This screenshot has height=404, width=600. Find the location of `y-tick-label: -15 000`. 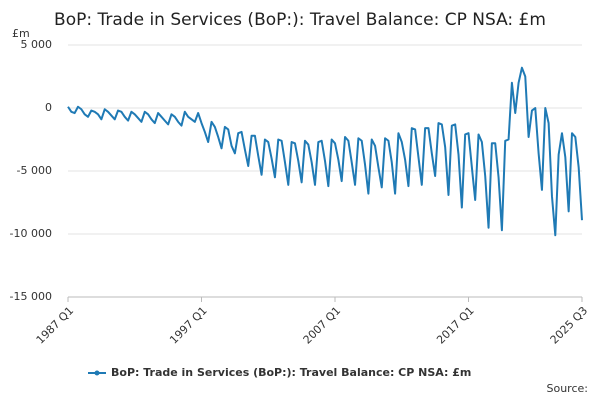

y-tick-label: -15 000 is located at coordinates (31, 296).